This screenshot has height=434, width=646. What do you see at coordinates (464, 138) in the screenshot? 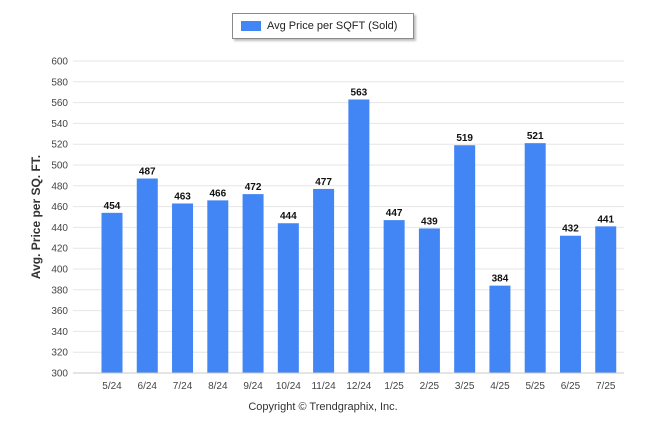
I see `bar-value-label: 519` at bounding box center [464, 138].